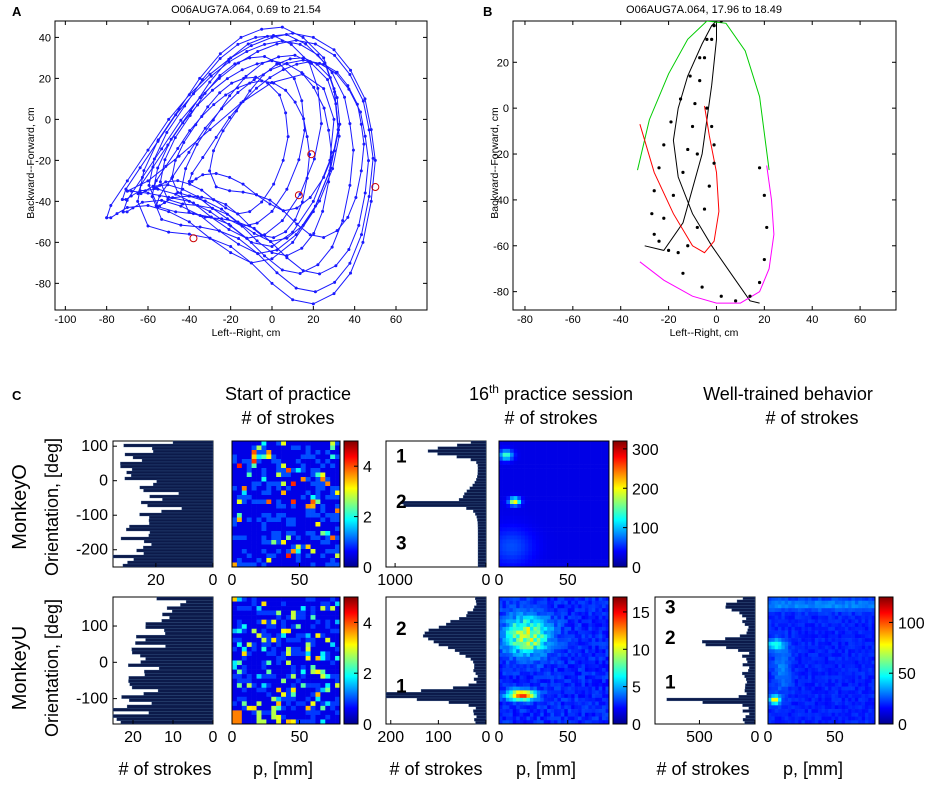 The height and width of the screenshot is (786, 931). What do you see at coordinates (699, 737) in the screenshot?
I see `hist-x-tick-label: 500` at bounding box center [699, 737].